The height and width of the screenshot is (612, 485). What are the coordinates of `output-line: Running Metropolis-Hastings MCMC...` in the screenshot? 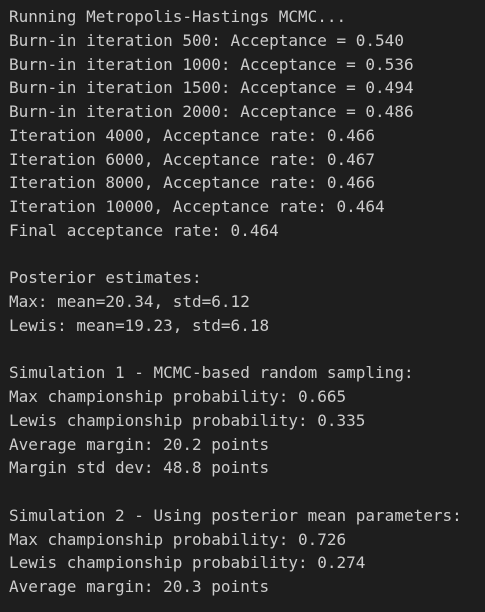 It's located at (178, 16).